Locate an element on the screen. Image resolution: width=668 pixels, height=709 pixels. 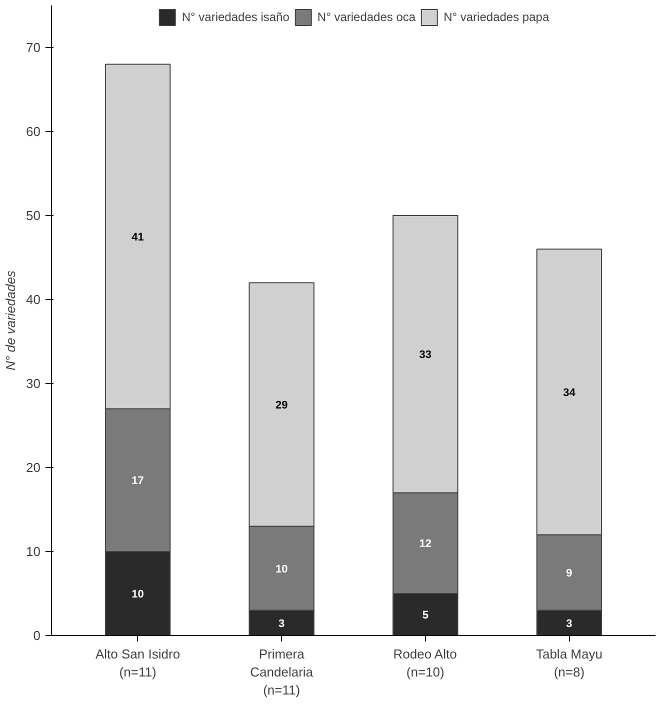
y-axis-title: N° de variedades is located at coordinates (10, 320).